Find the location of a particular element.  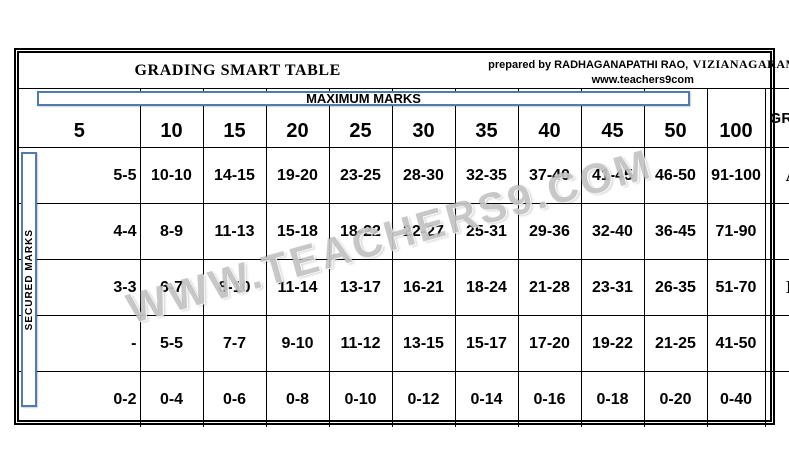

grade-cell: B is located at coordinates (777, 343).